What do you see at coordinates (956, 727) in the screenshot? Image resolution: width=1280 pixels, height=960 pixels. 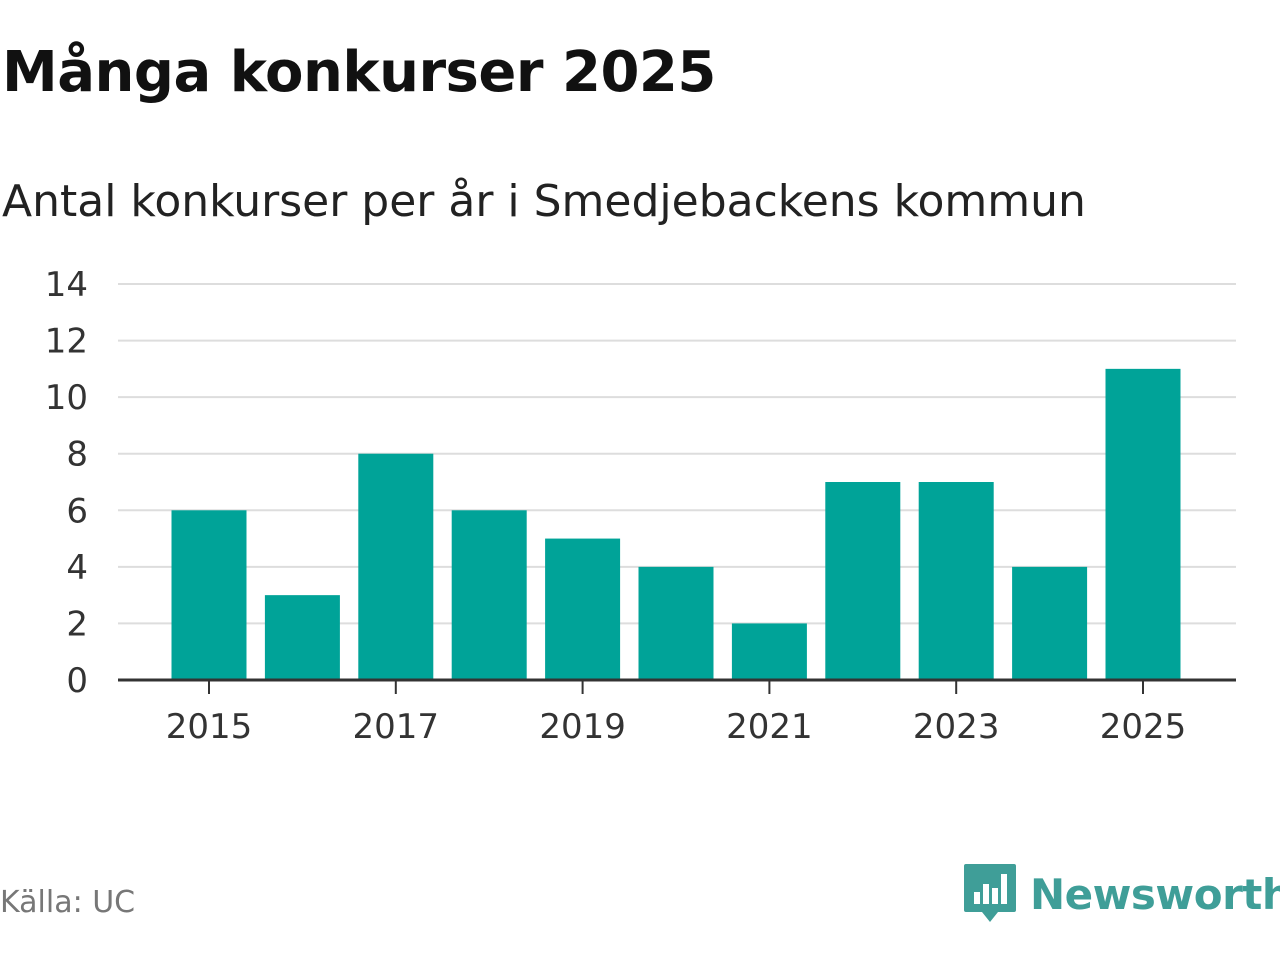 I see `x-tick-label: 2023` at bounding box center [956, 727].